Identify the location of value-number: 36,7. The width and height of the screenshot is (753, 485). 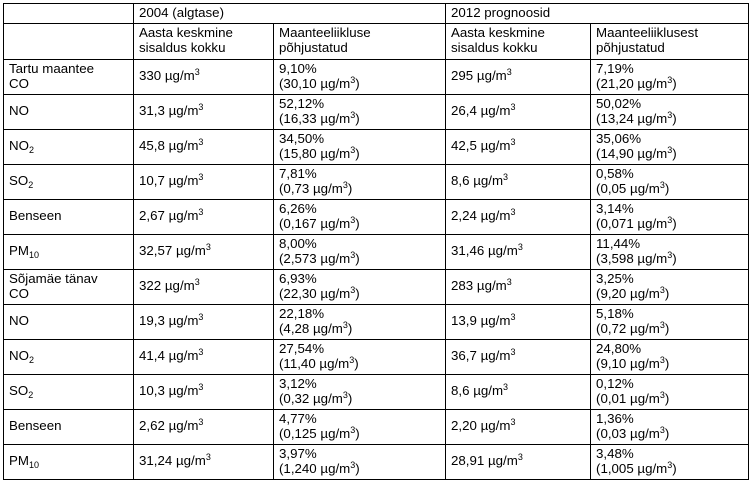
(464, 355).